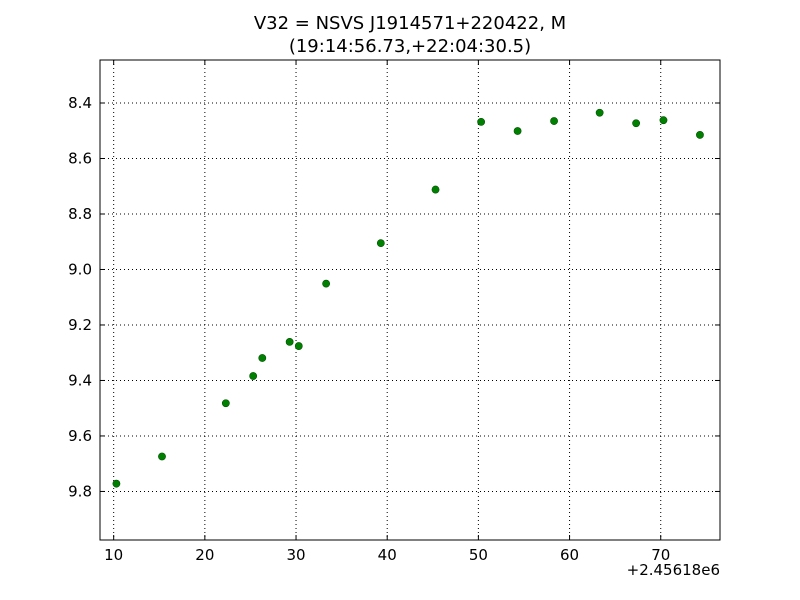  What do you see at coordinates (295, 555) in the screenshot?
I see `x-tick-label: 30` at bounding box center [295, 555].